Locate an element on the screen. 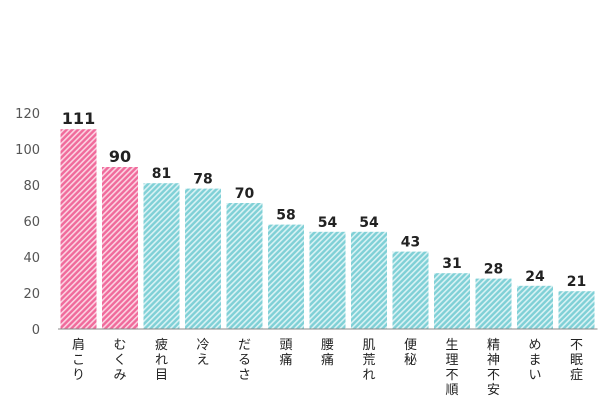 This screenshot has width=600, height=400. y-tick-label: 60 is located at coordinates (31, 222).